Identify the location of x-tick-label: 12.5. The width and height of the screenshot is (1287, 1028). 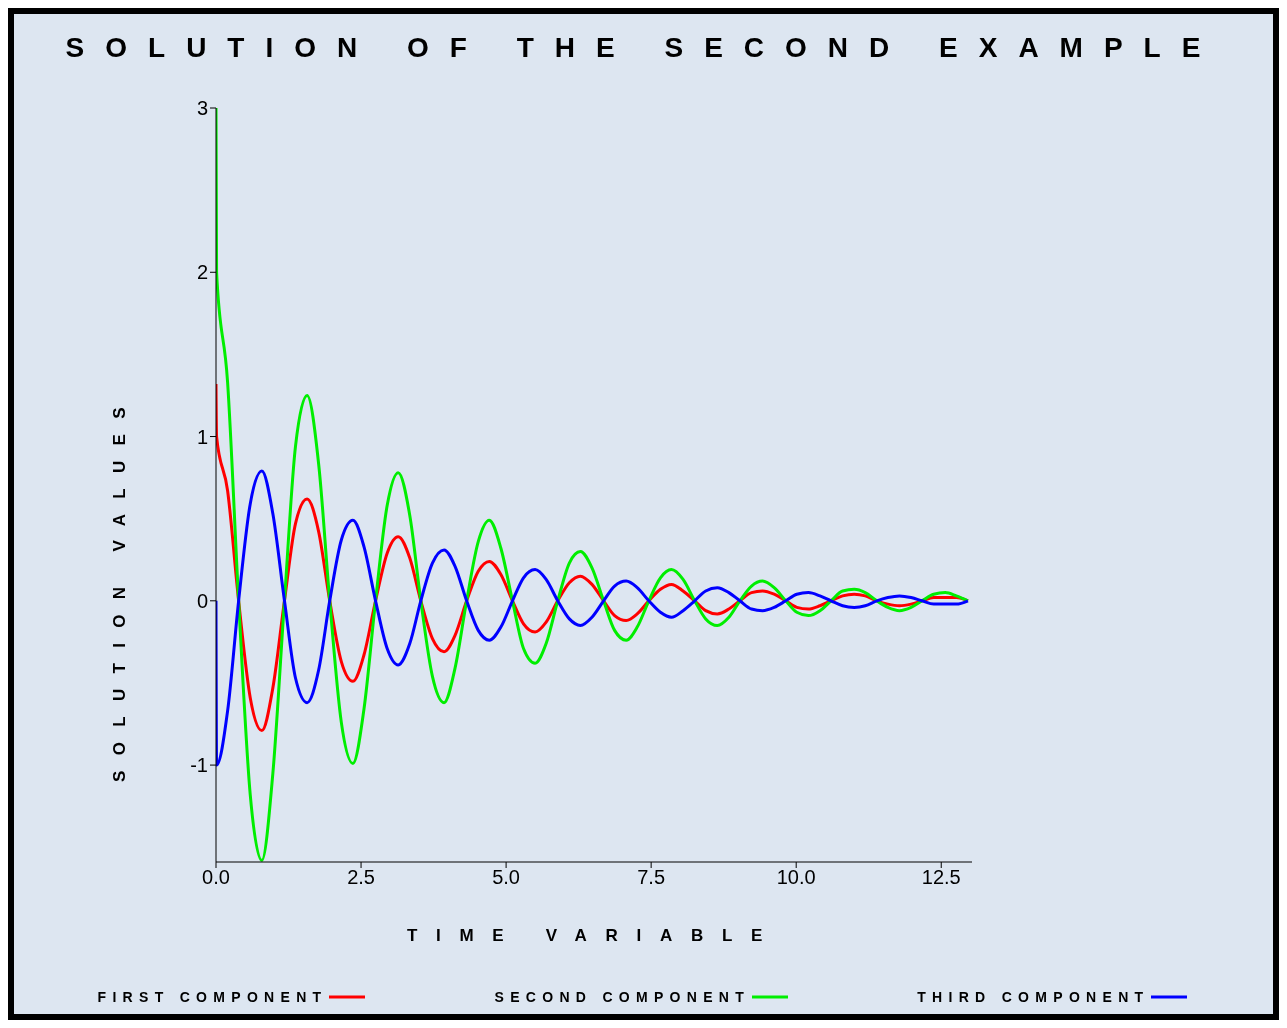
(941, 877).